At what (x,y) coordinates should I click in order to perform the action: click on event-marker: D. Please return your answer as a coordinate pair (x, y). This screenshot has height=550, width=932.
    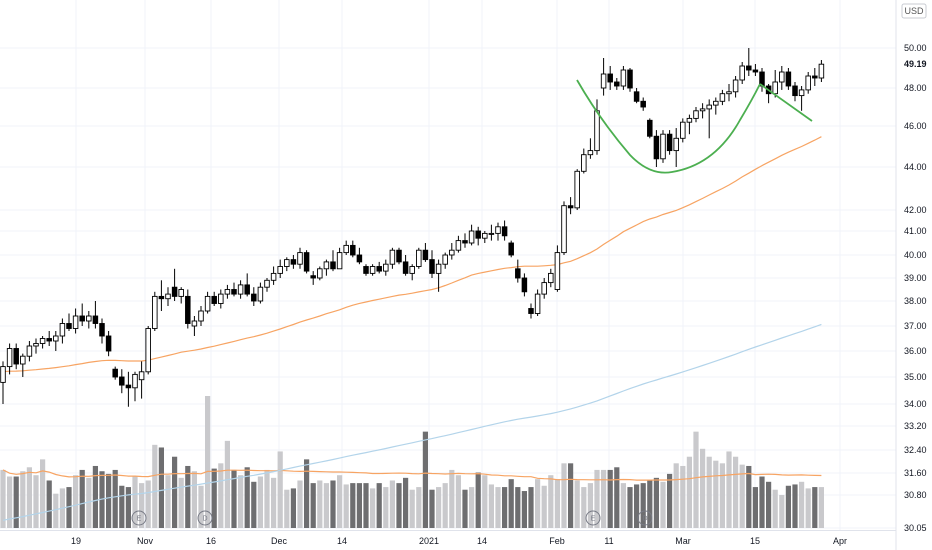
    Looking at the image, I should click on (645, 518).